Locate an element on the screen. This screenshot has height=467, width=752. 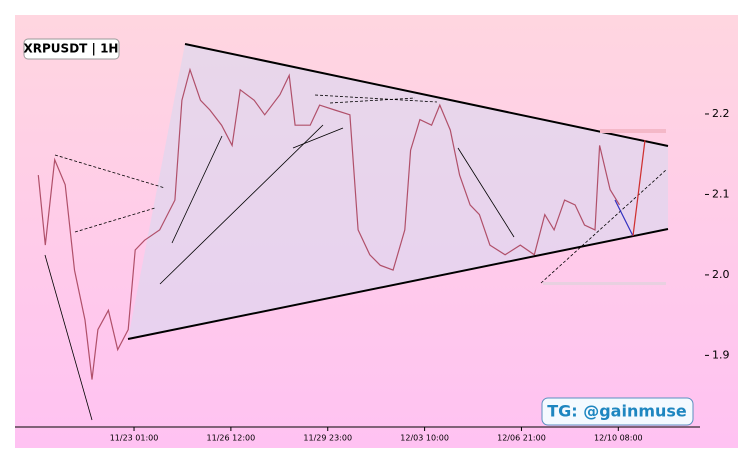
x-tick-label: 12/03 10:00 is located at coordinates (424, 438).